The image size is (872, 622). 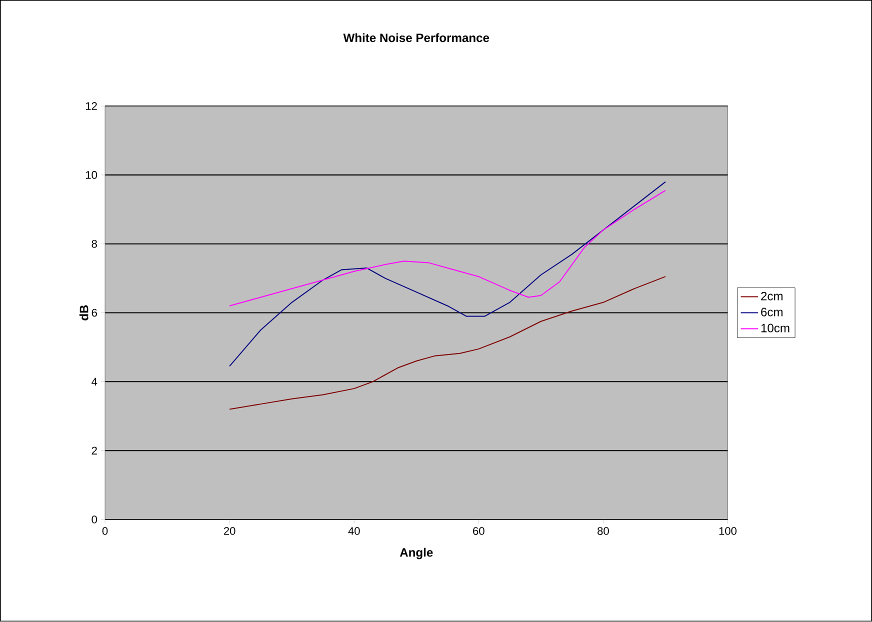 I want to click on x-tick-label: 0, so click(x=105, y=531).